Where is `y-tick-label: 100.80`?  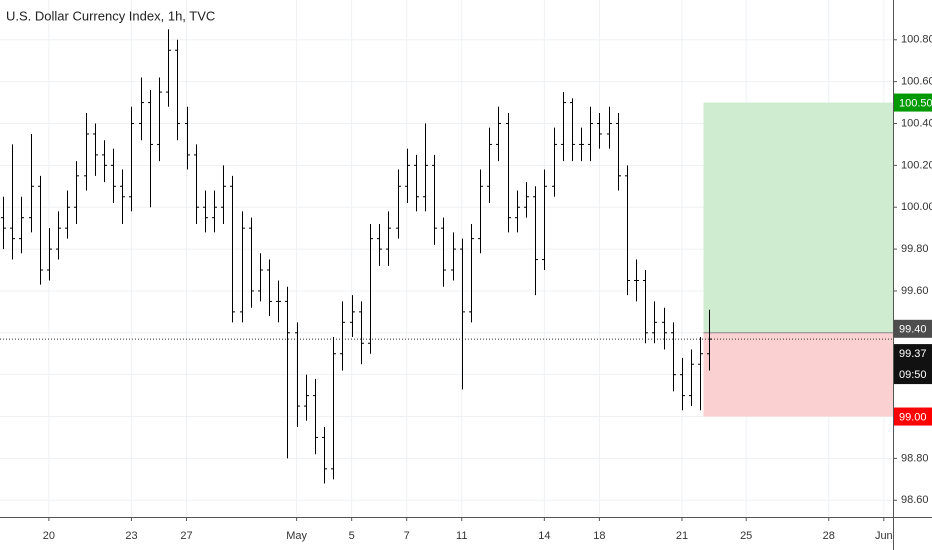
y-tick-label: 100.80 is located at coordinates (916, 40).